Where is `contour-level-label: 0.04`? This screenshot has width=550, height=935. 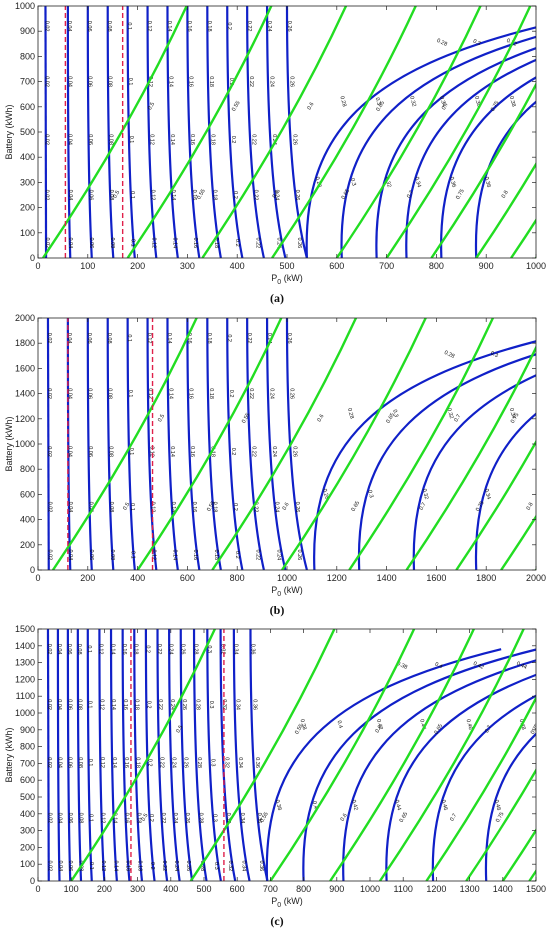 contour-level-label: 0.04 is located at coordinates (70, 243).